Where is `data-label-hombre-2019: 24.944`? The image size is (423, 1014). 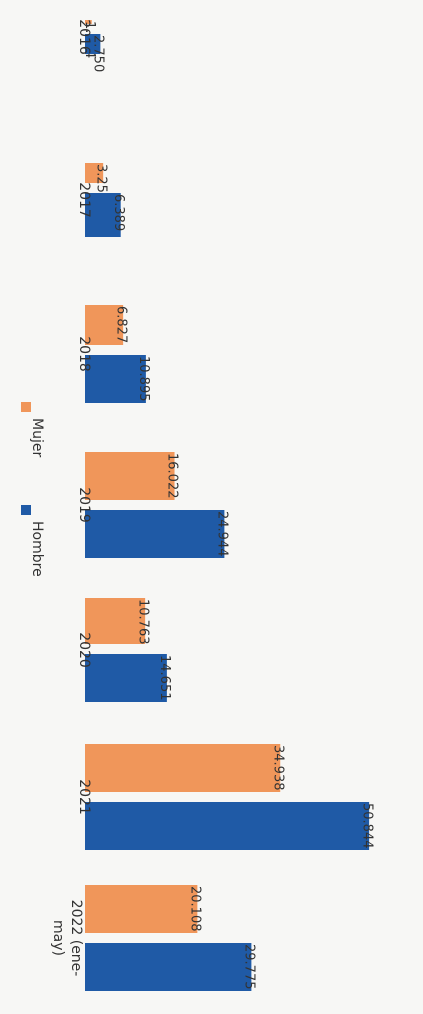 data-label-hombre-2019: 24.944 is located at coordinates (222, 534).